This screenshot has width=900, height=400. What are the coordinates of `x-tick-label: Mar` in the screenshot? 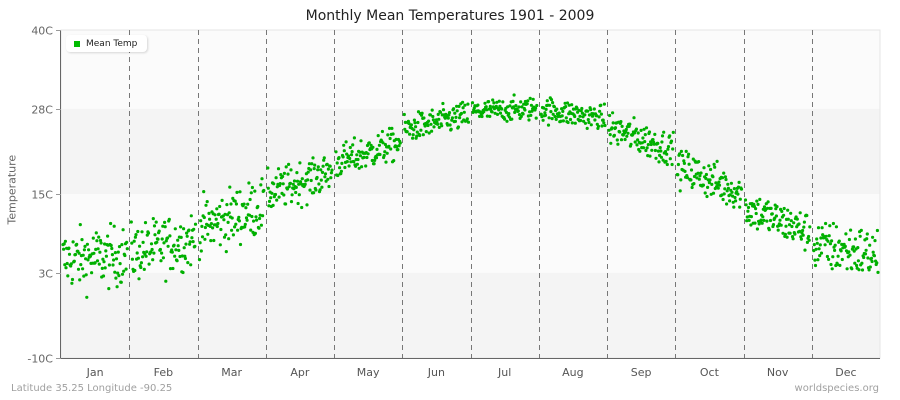 It's located at (231, 372).